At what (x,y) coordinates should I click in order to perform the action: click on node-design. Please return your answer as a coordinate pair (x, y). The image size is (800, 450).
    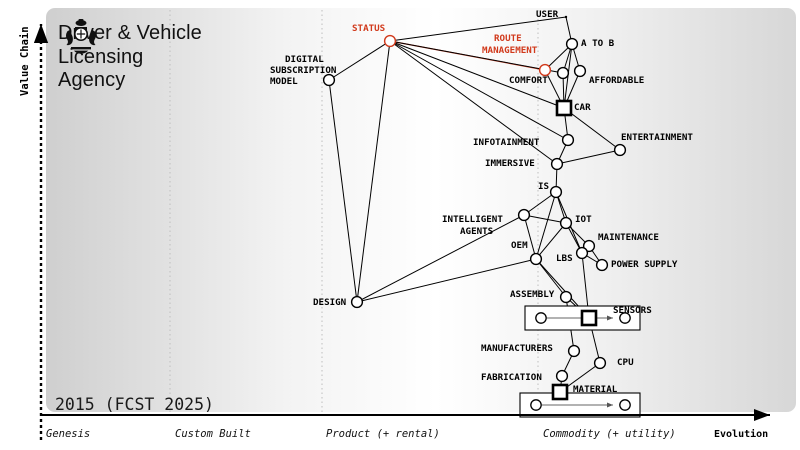
    Looking at the image, I should click on (357, 302).